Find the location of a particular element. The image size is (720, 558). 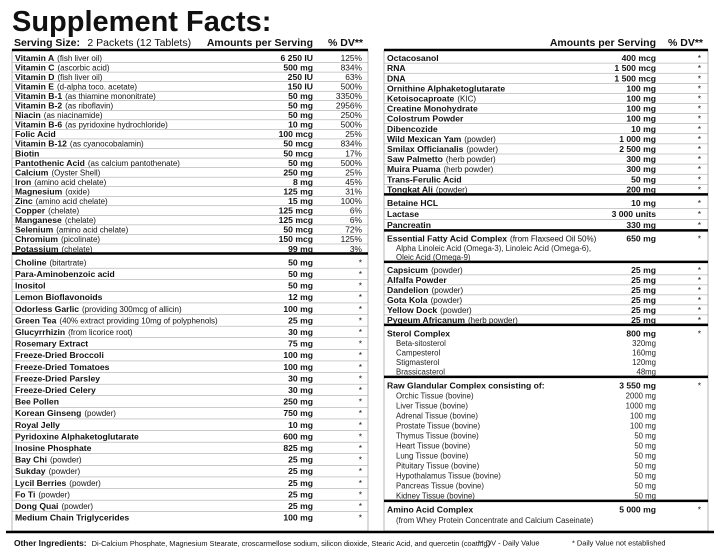

dv-header: % DV** is located at coordinates (686, 43).